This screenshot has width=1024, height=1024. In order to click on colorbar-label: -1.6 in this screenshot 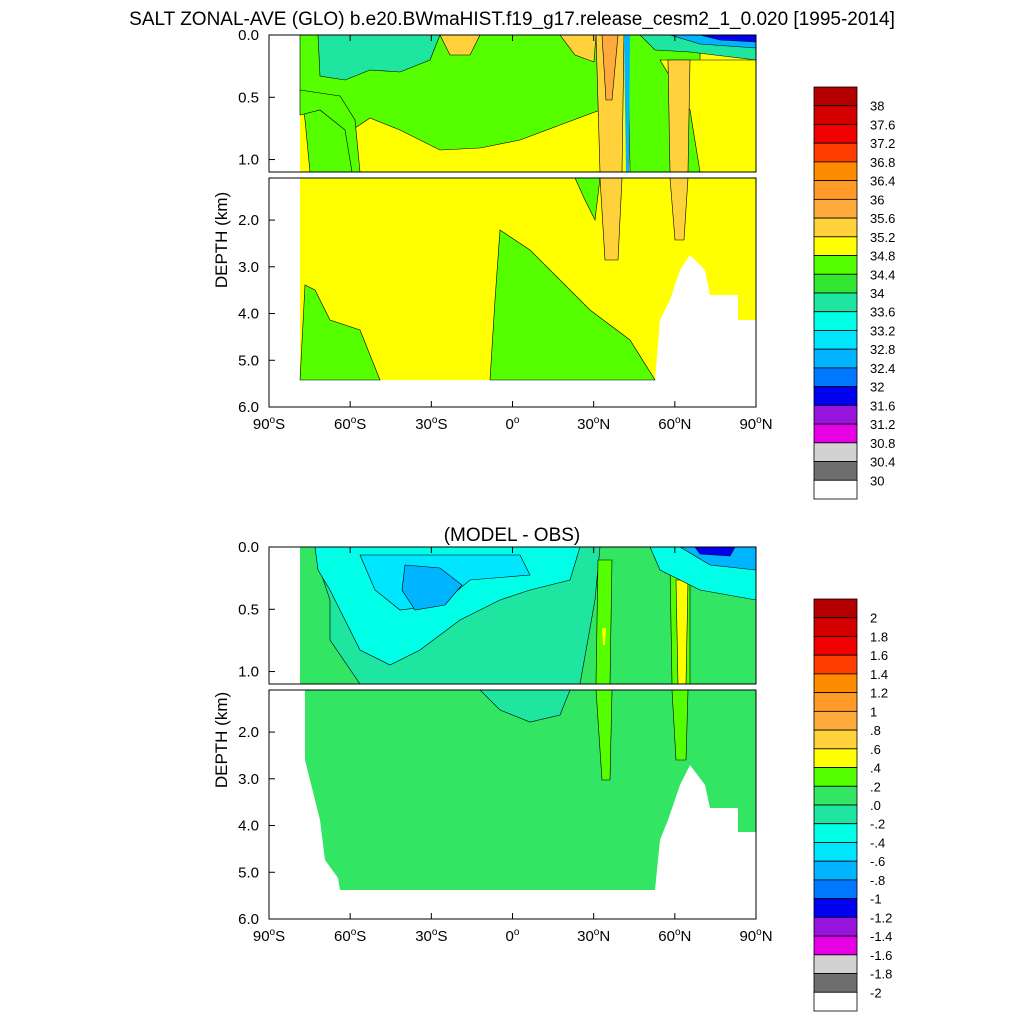, I will do `click(881, 955)`.